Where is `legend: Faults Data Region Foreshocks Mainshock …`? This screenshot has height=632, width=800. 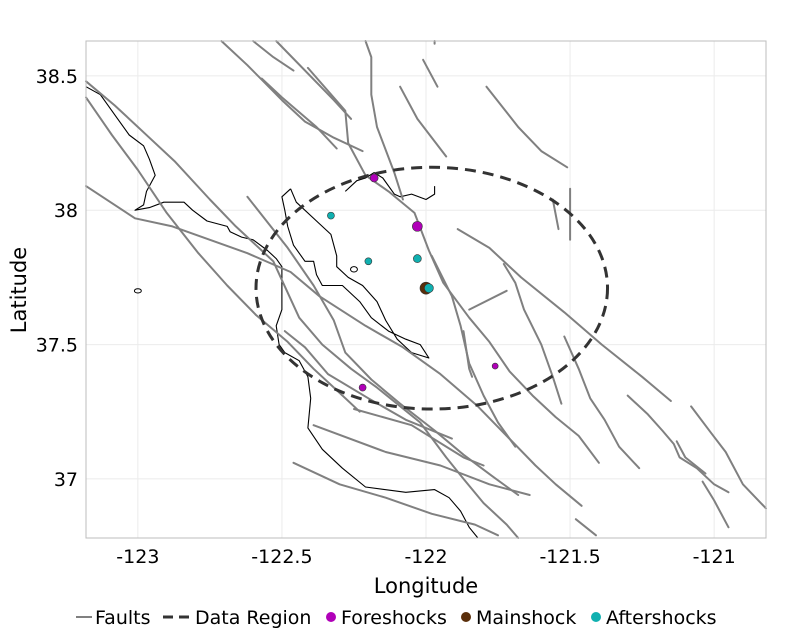
legend: Faults Data Region Foreshocks Mainshock … is located at coordinates (396, 618).